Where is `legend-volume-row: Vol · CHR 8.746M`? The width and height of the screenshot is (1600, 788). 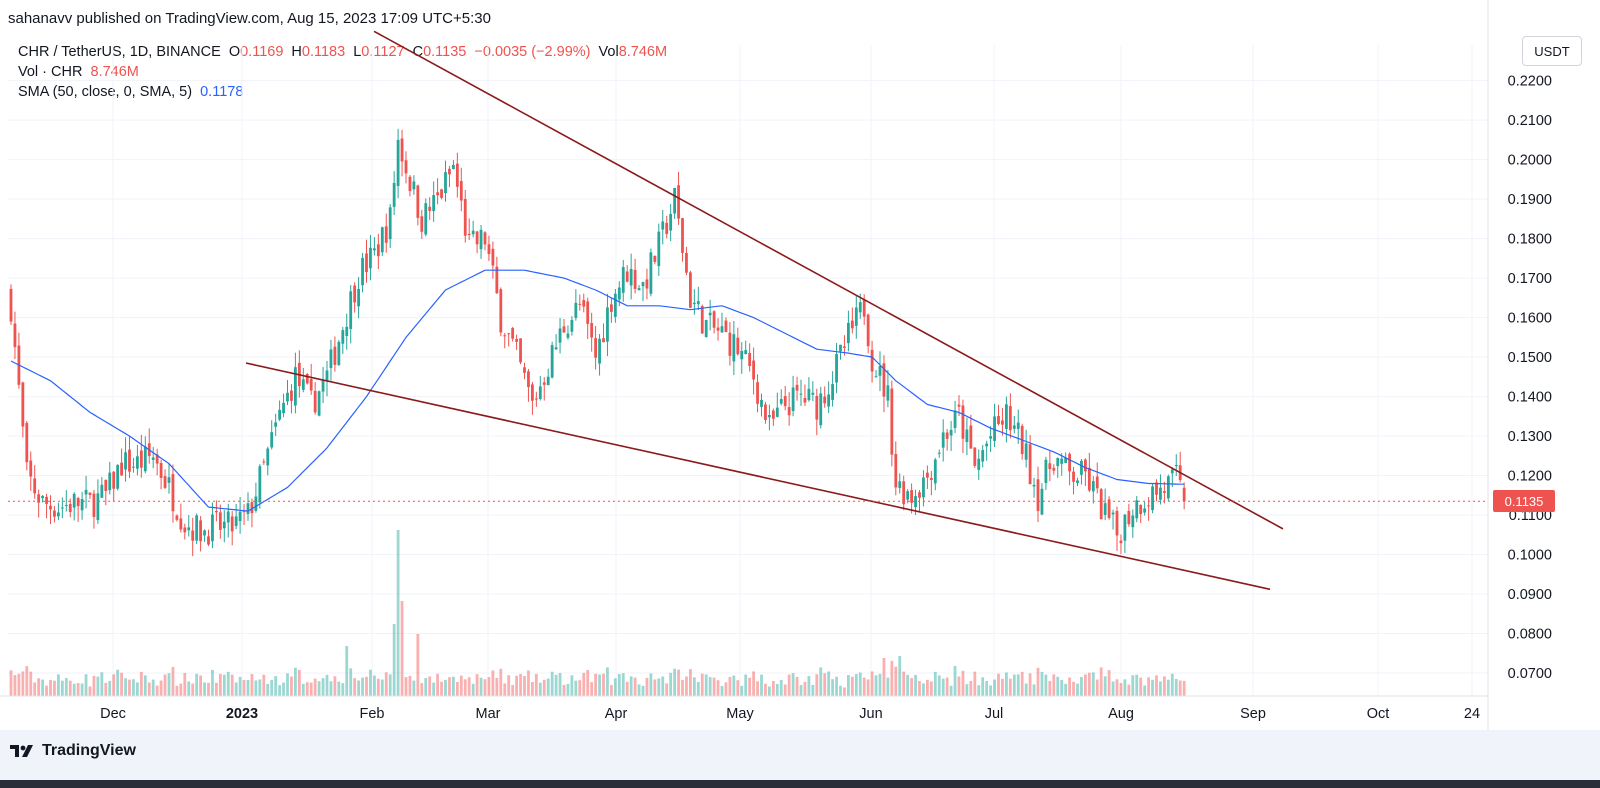 legend-volume-row: Vol · CHR 8.746M is located at coordinates (342, 72).